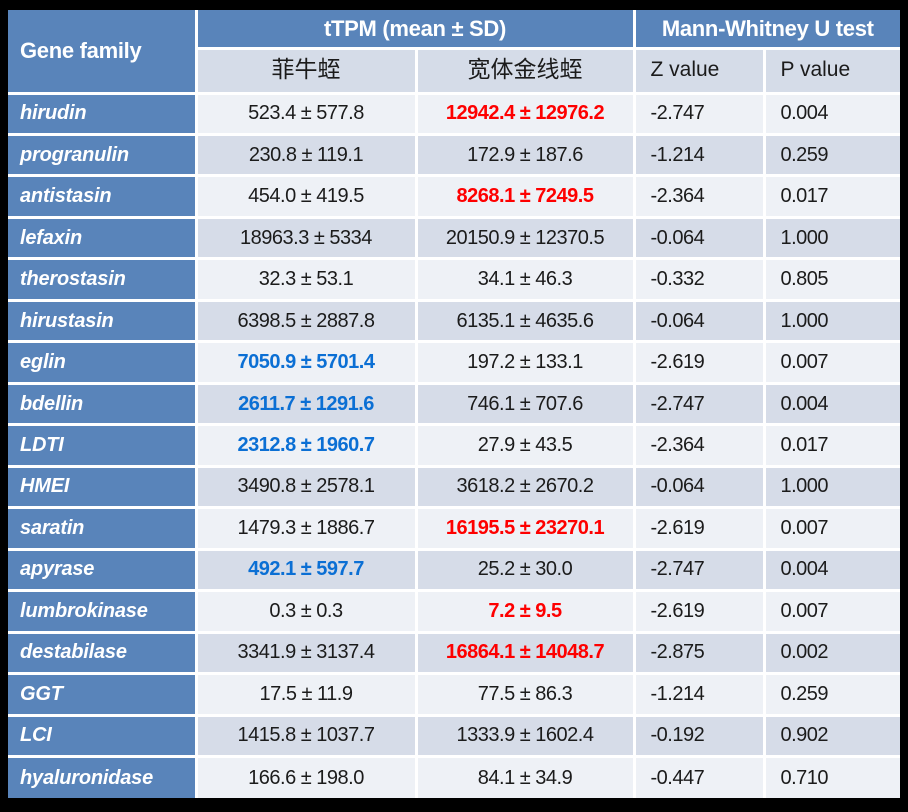 This screenshot has width=908, height=812. What do you see at coordinates (525, 113) in the screenshot?
I see `species2-value-cell: 12942.4 ± 12976.2` at bounding box center [525, 113].